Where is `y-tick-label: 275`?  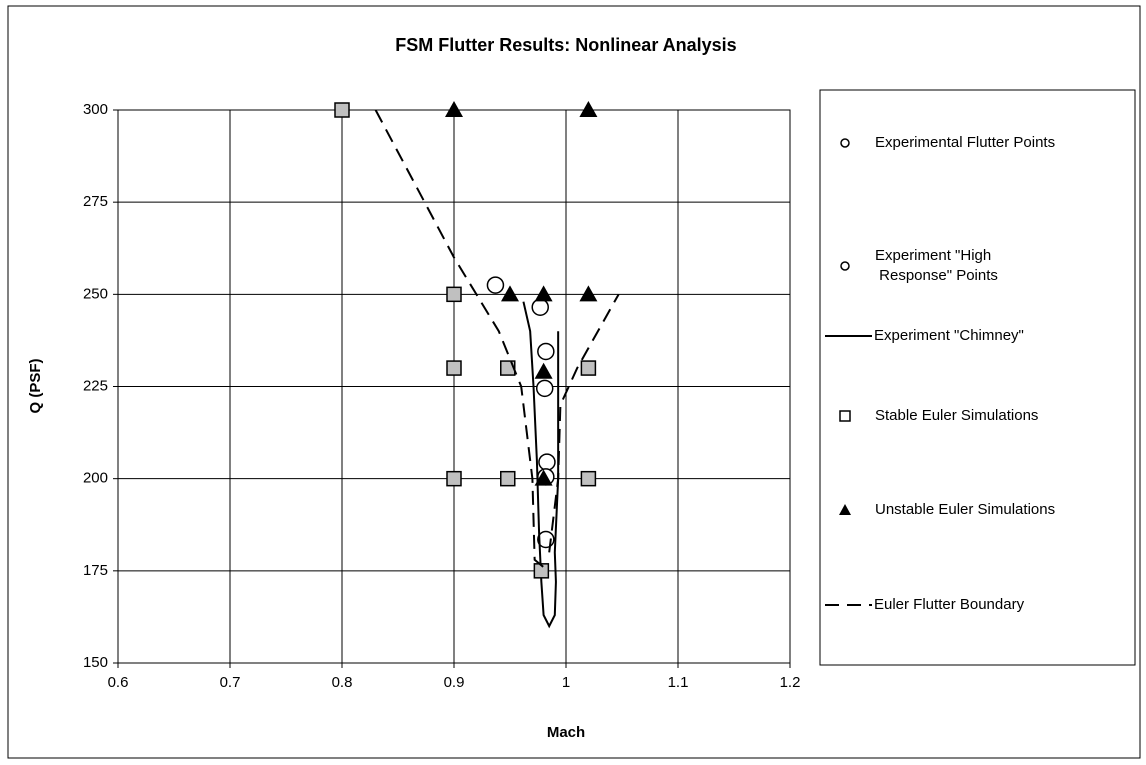
y-tick-label: 275 is located at coordinates (95, 201).